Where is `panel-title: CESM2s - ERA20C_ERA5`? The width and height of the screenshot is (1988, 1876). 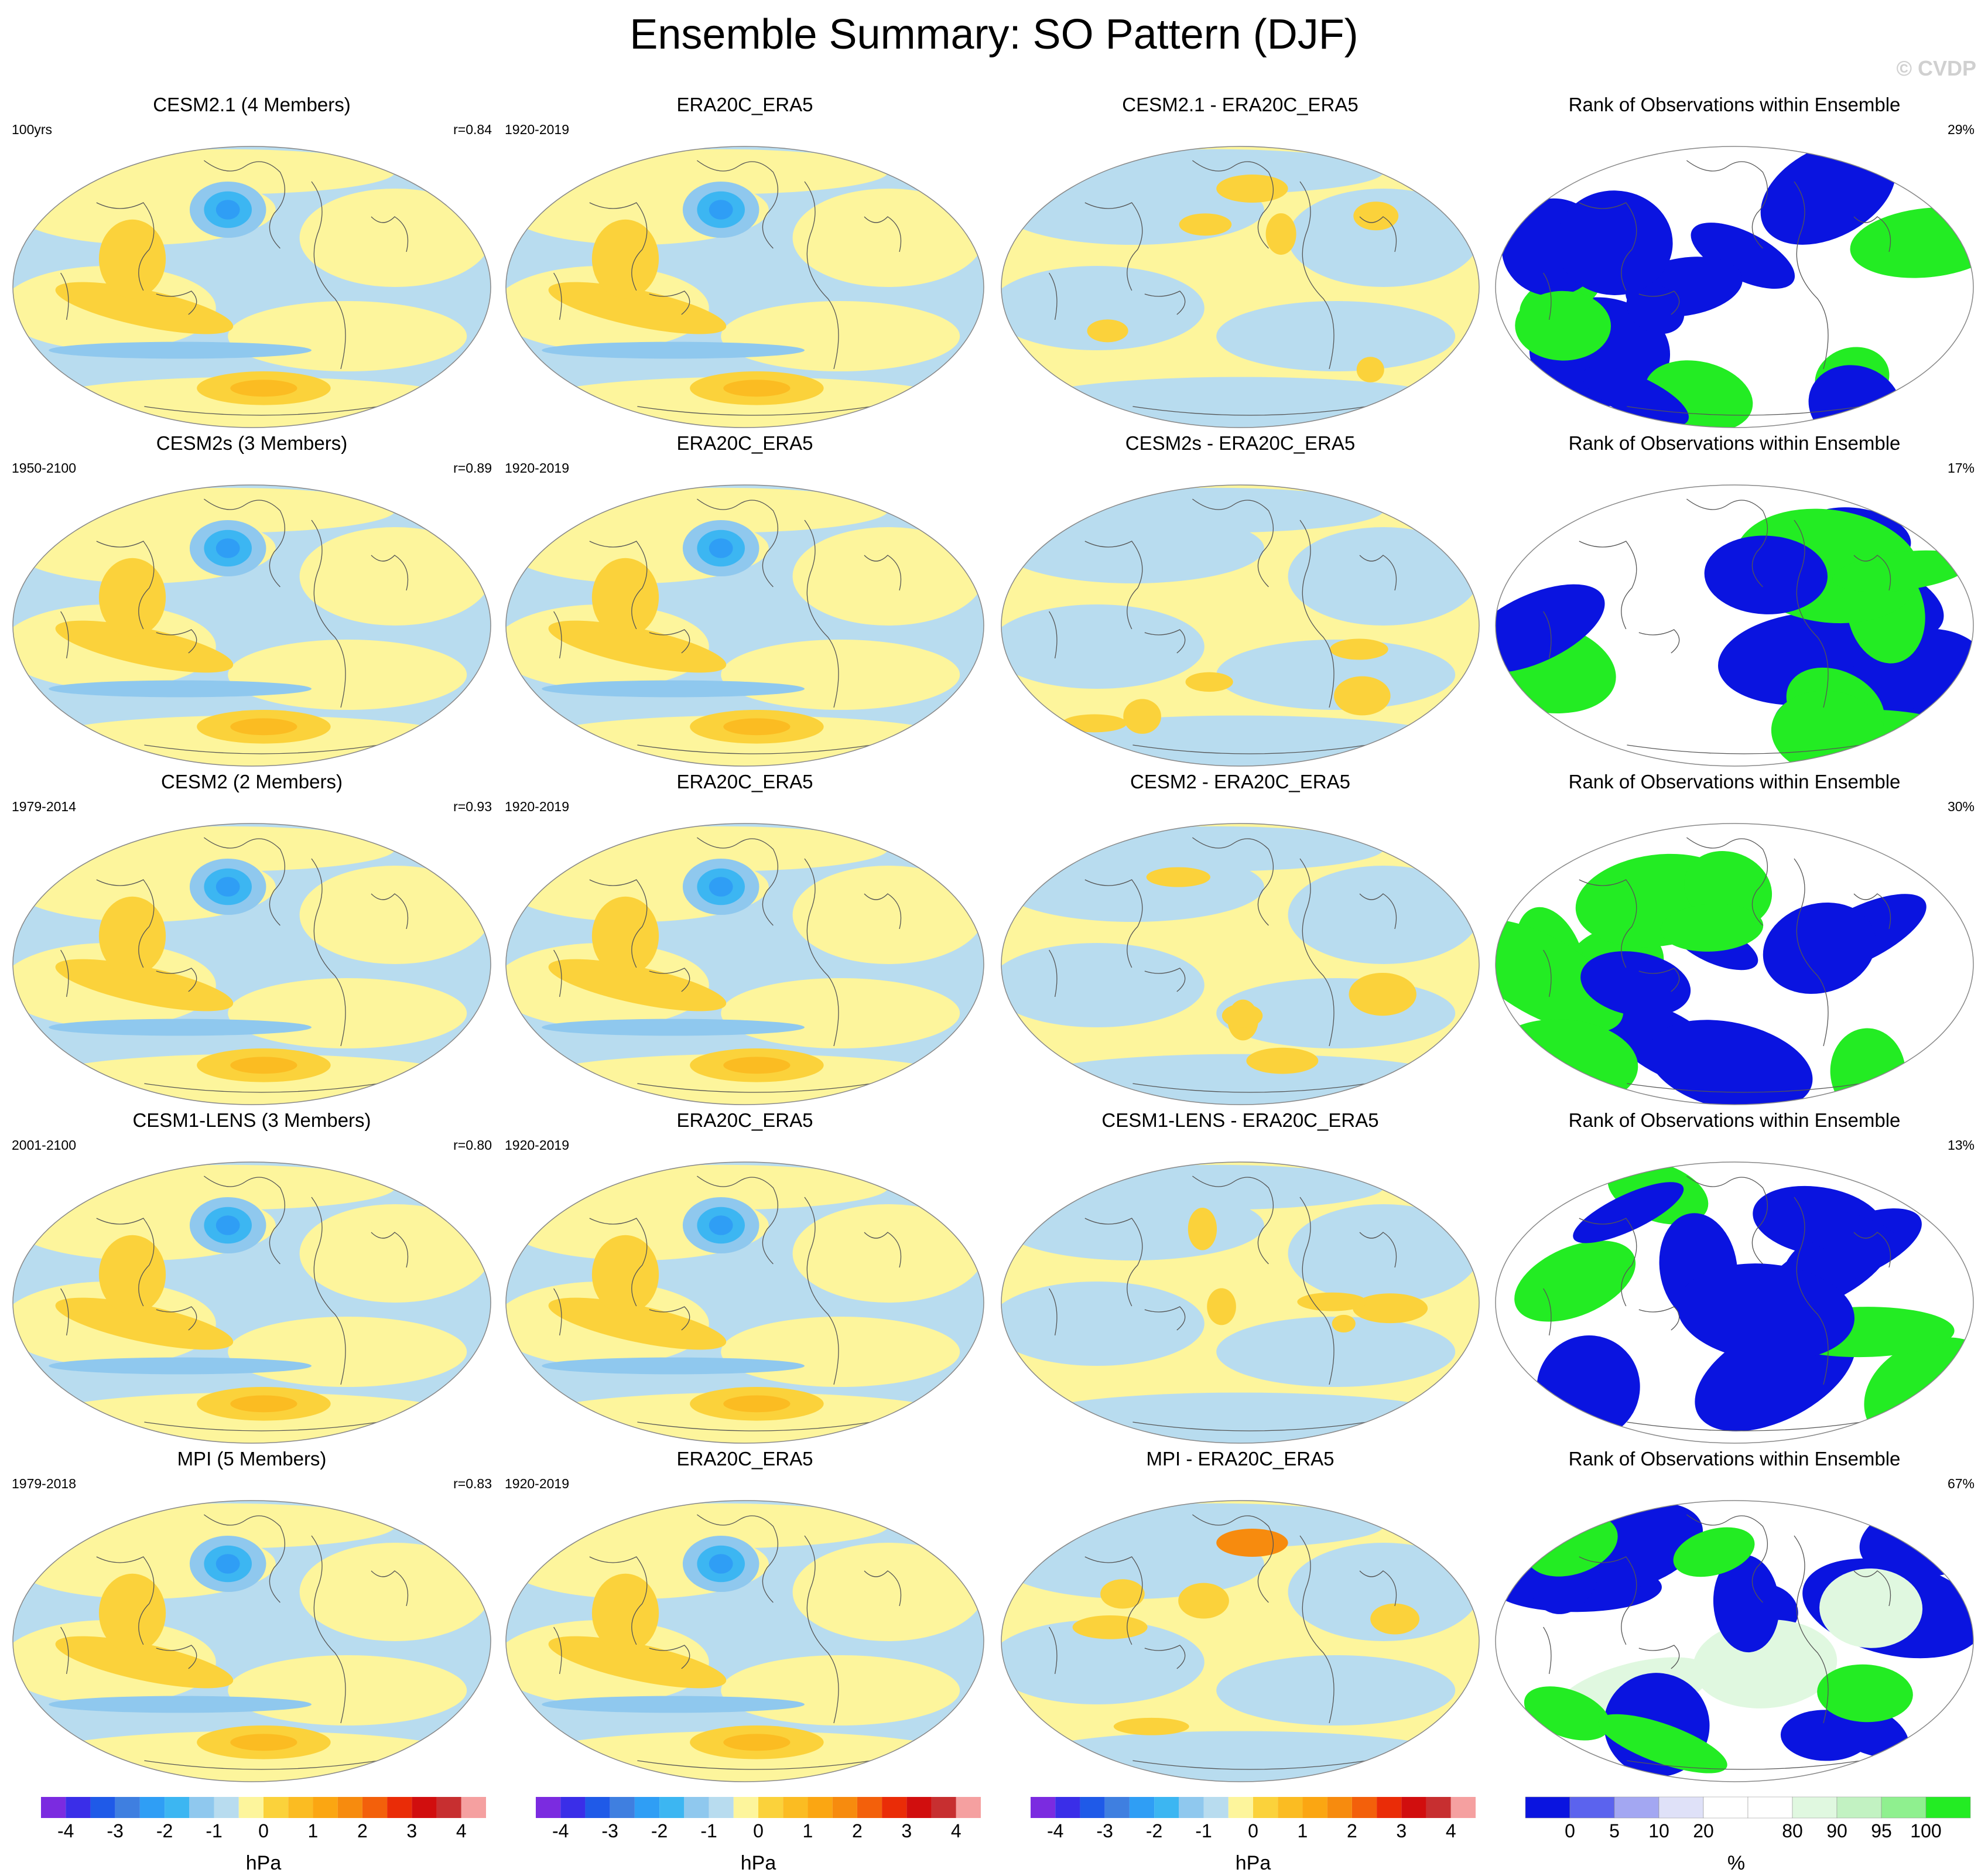 panel-title: CESM2s - ERA20C_ERA5 is located at coordinates (1241, 443).